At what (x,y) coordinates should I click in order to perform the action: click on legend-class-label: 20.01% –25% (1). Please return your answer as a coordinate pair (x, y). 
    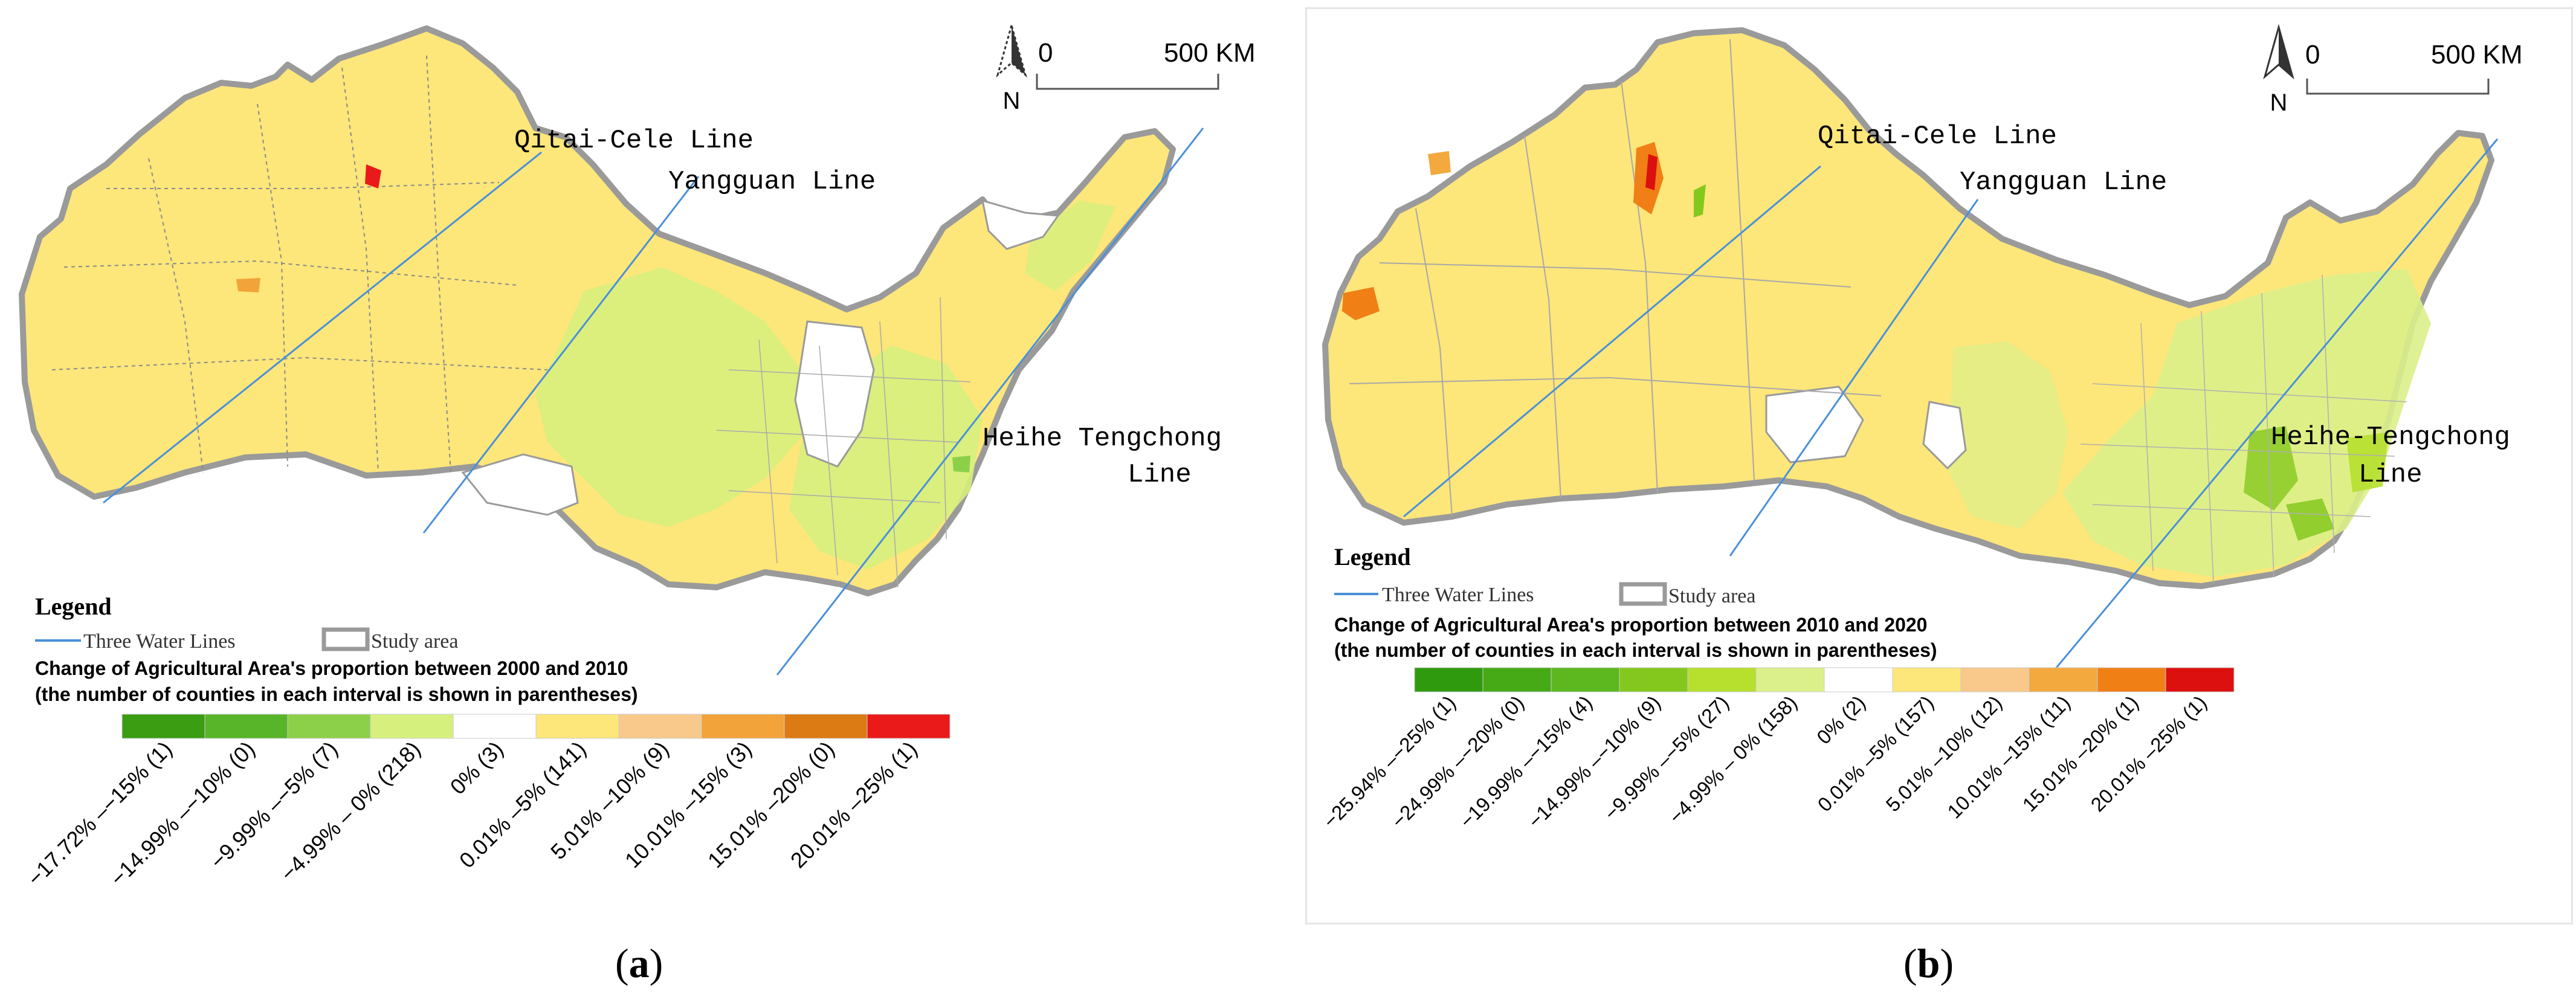
    Looking at the image, I should click on (2149, 753).